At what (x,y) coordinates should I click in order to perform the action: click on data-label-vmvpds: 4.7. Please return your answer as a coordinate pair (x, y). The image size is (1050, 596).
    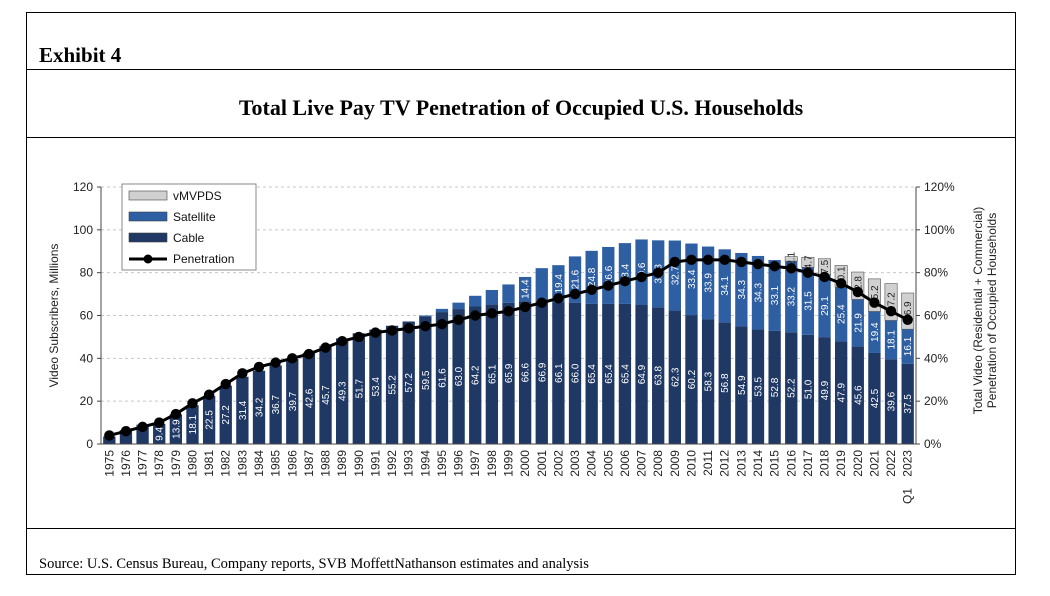
    Looking at the image, I should click on (808, 262).